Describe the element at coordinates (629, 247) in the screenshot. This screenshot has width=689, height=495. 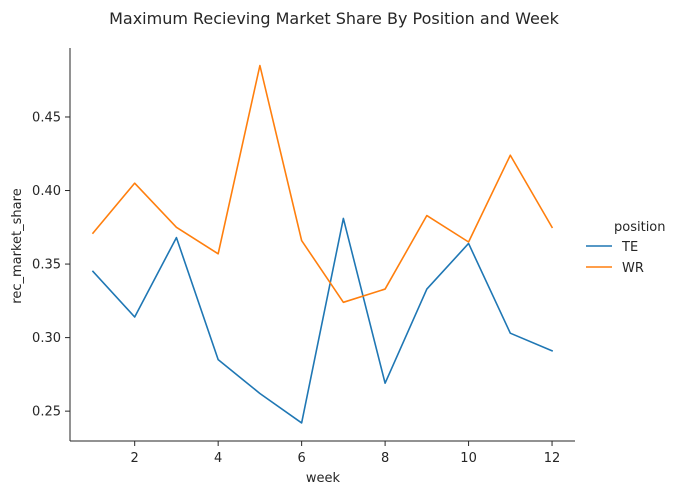
I see `legend-label-te: TE` at that location.